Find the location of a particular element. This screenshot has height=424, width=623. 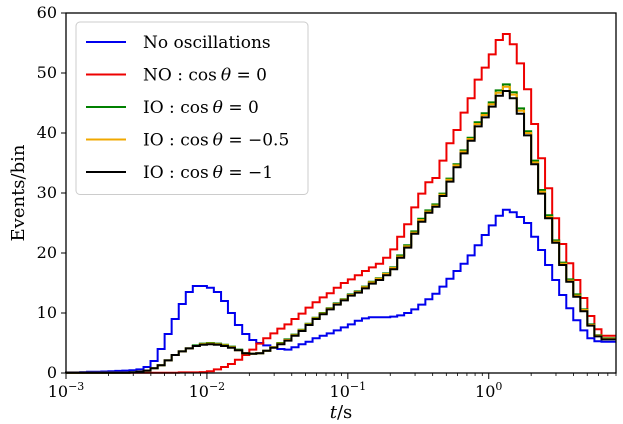

legend-label-0: No oscillations is located at coordinates (207, 43).